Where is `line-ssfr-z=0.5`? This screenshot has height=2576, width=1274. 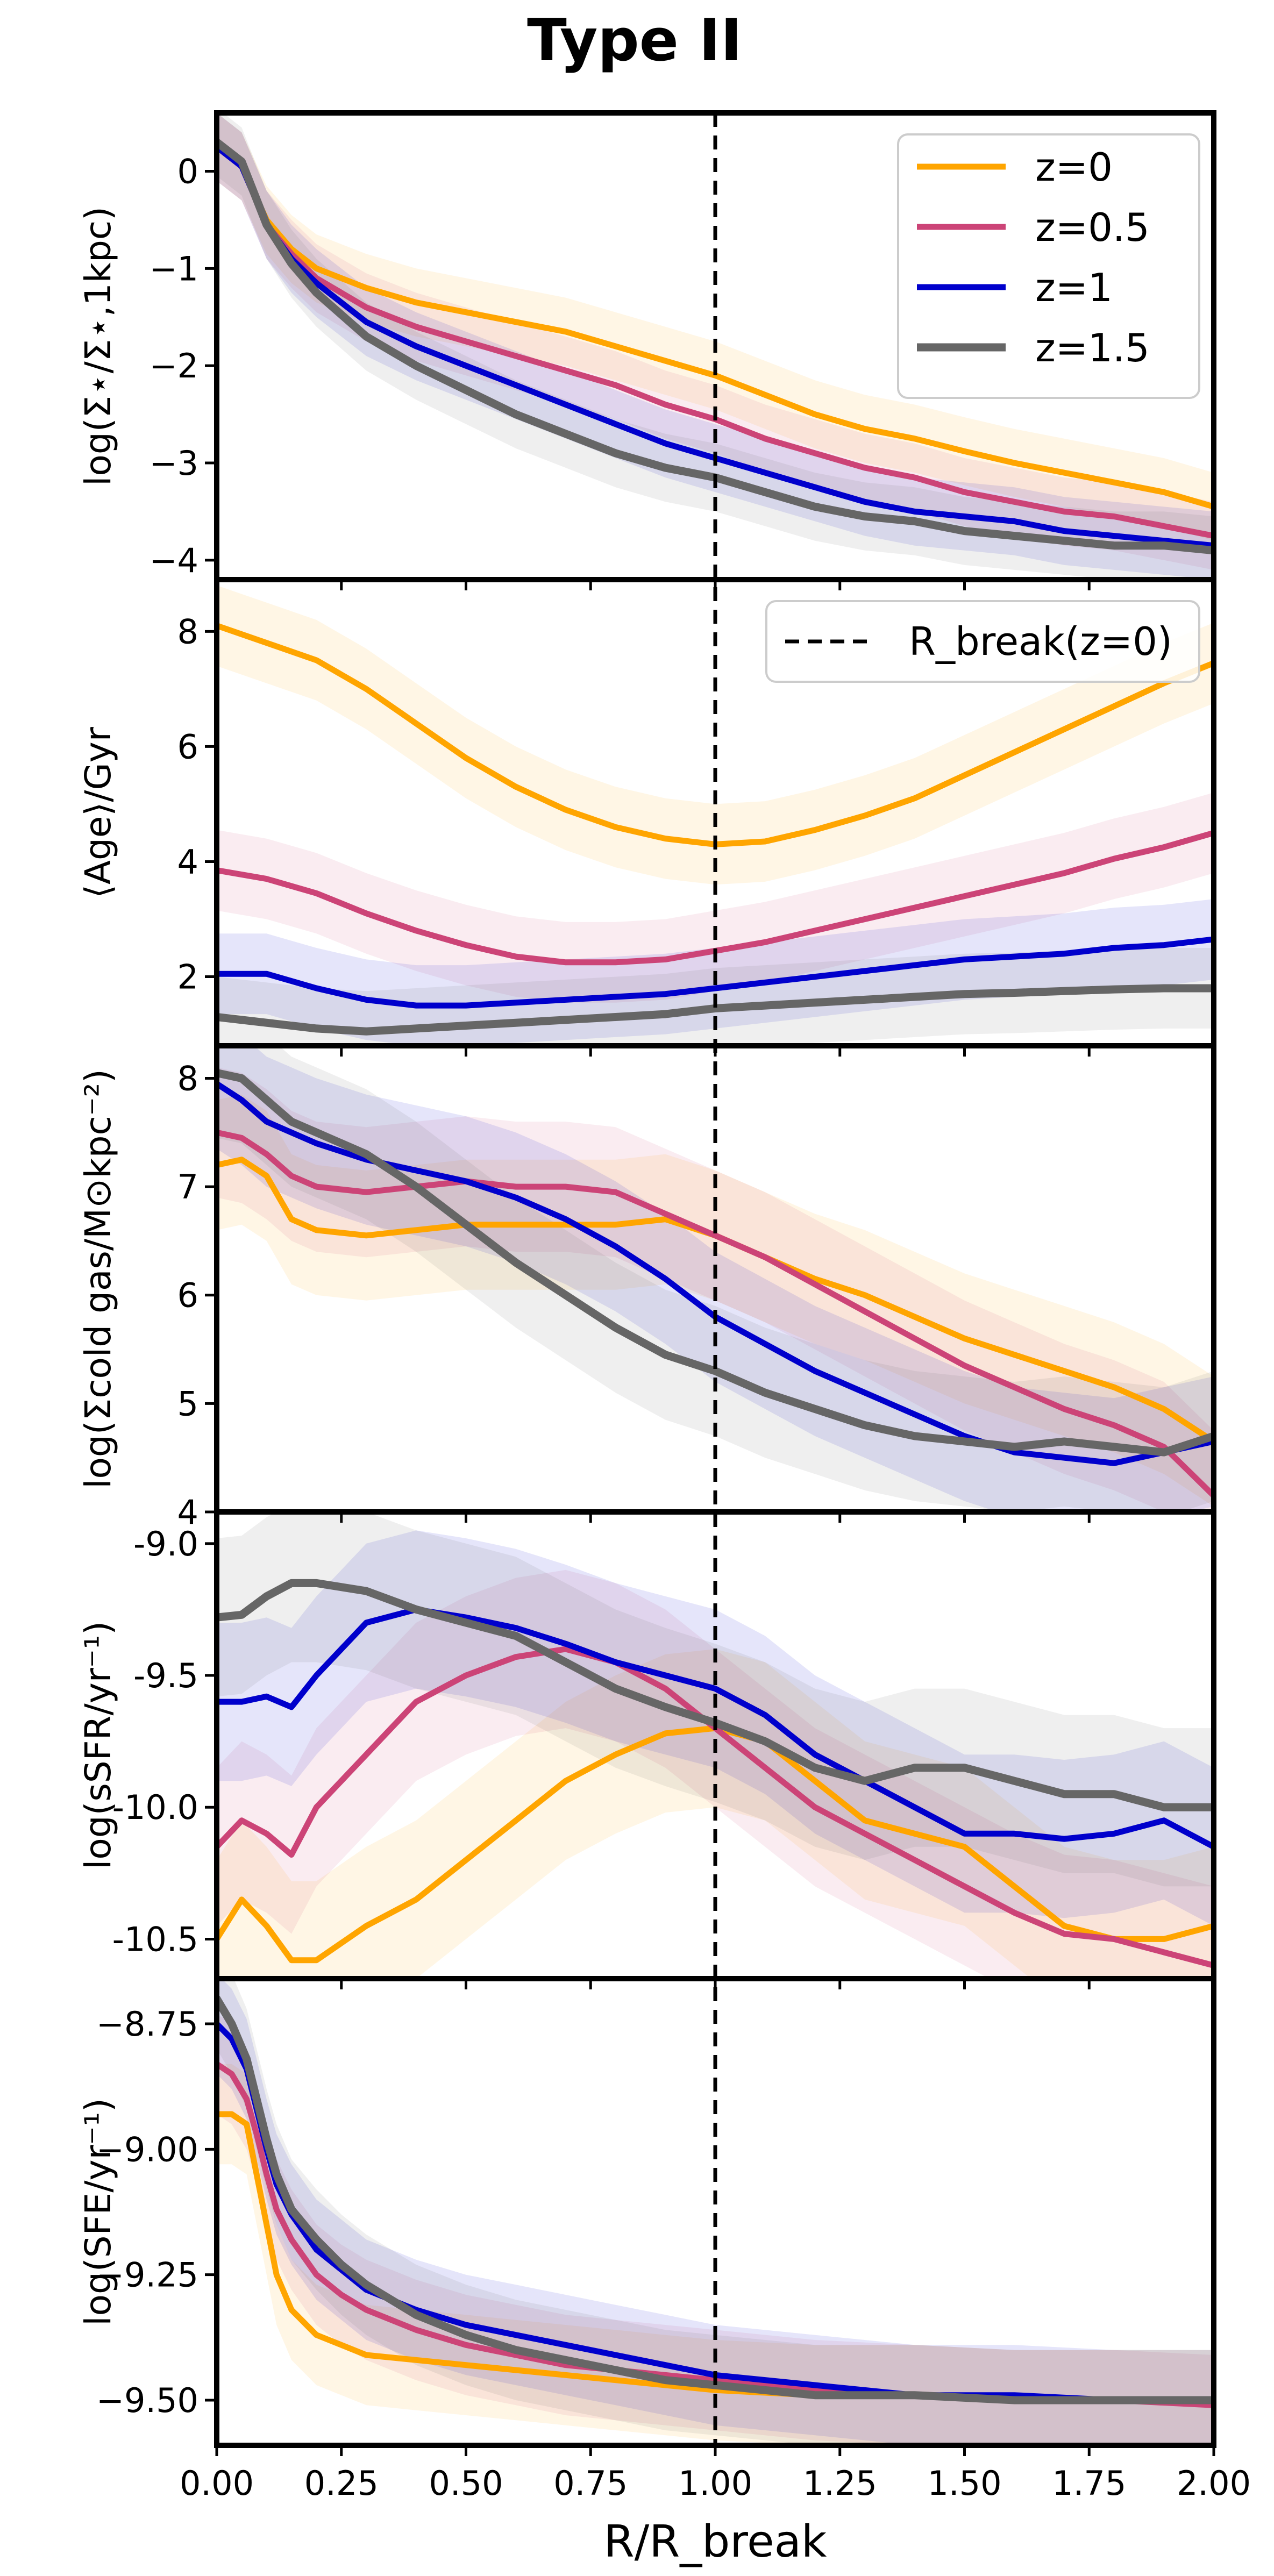 line-ssfr-z=0.5 is located at coordinates (715, 1807).